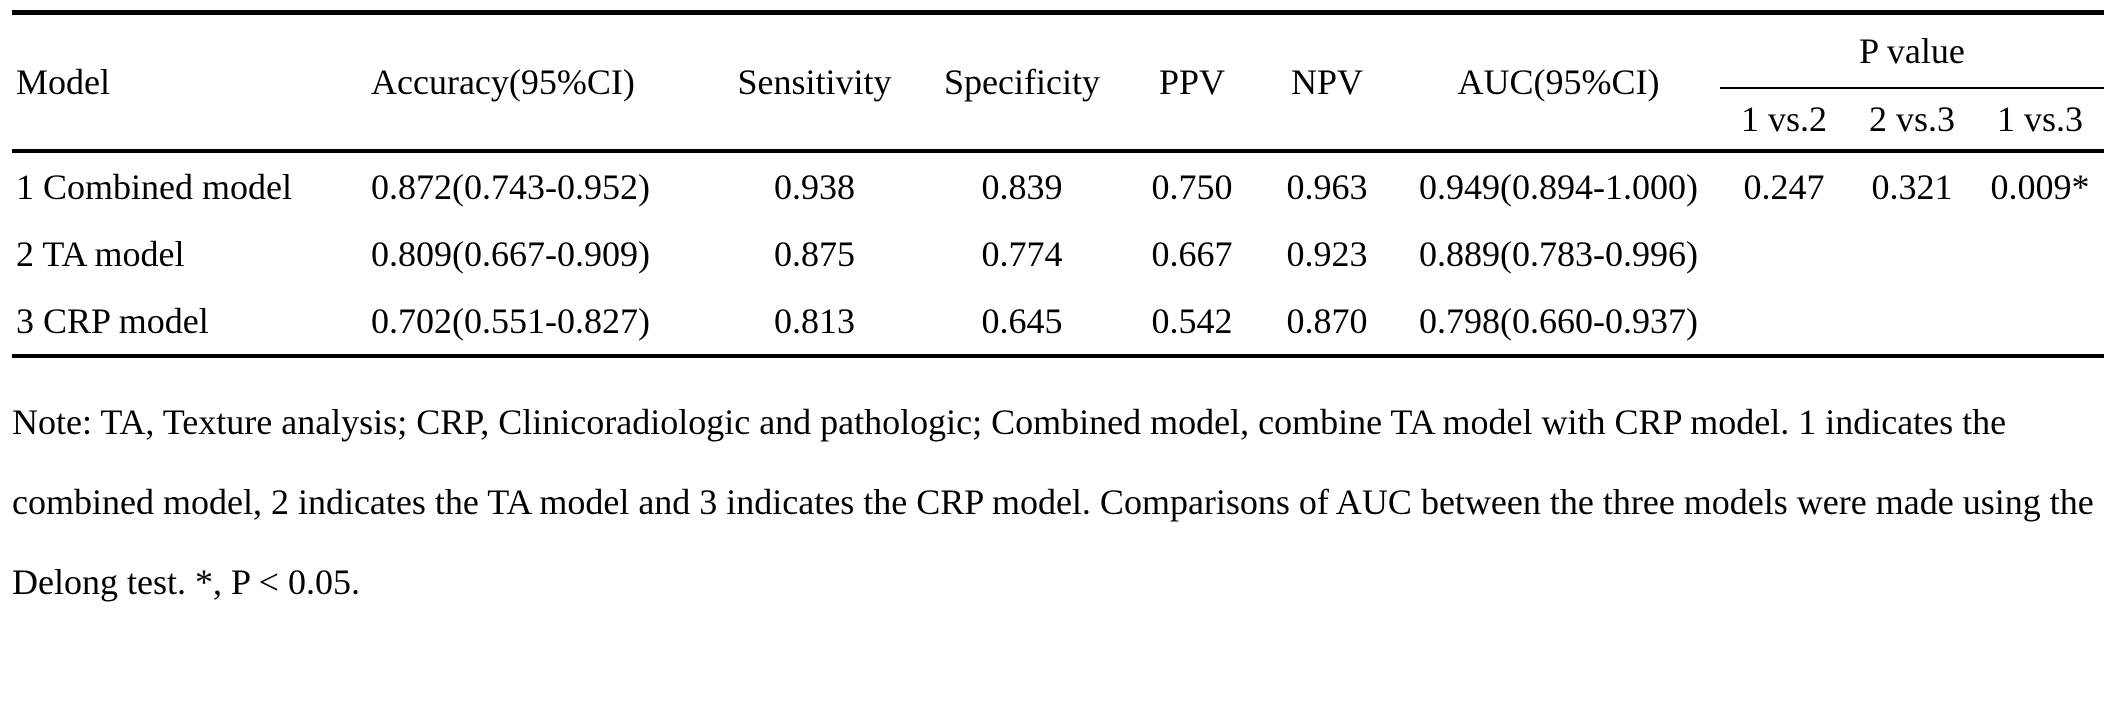  Describe the element at coordinates (814, 82) in the screenshot. I see `col-header-sensitivity: Sensitivity` at that location.